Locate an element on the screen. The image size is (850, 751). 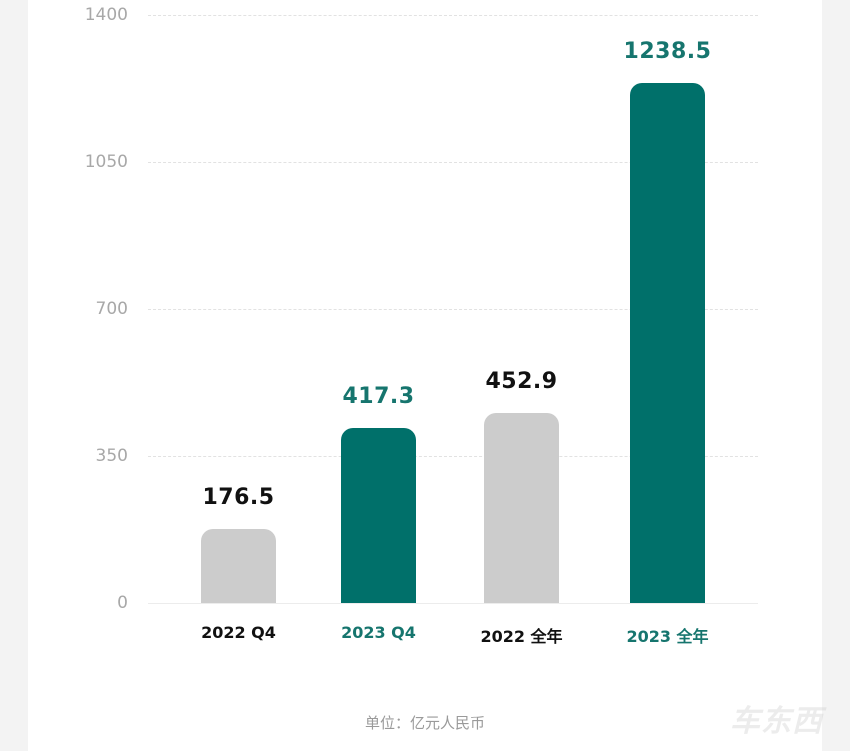
y-axis-tick-label: 1050 is located at coordinates (106, 162).